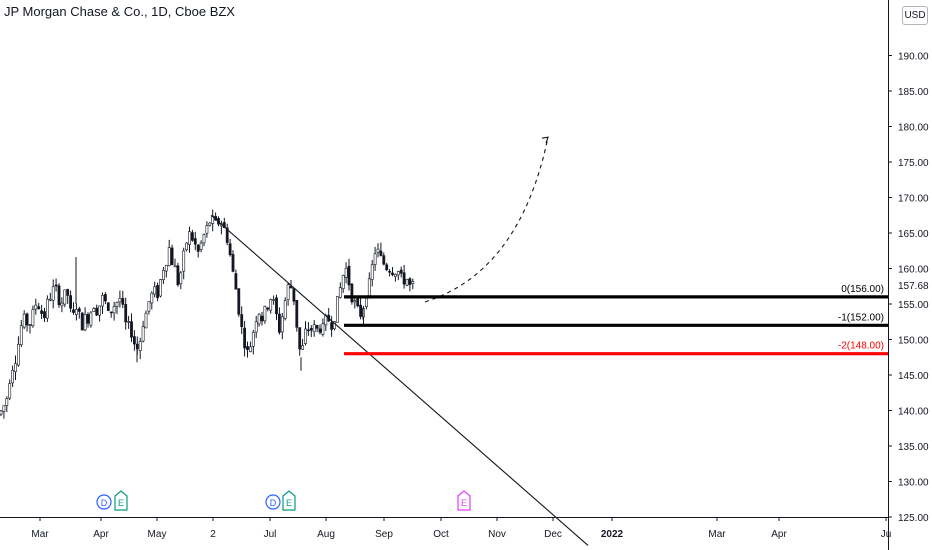 Image resolution: width=932 pixels, height=550 pixels. Describe the element at coordinates (486, 220) in the screenshot. I see `projection-path` at that location.